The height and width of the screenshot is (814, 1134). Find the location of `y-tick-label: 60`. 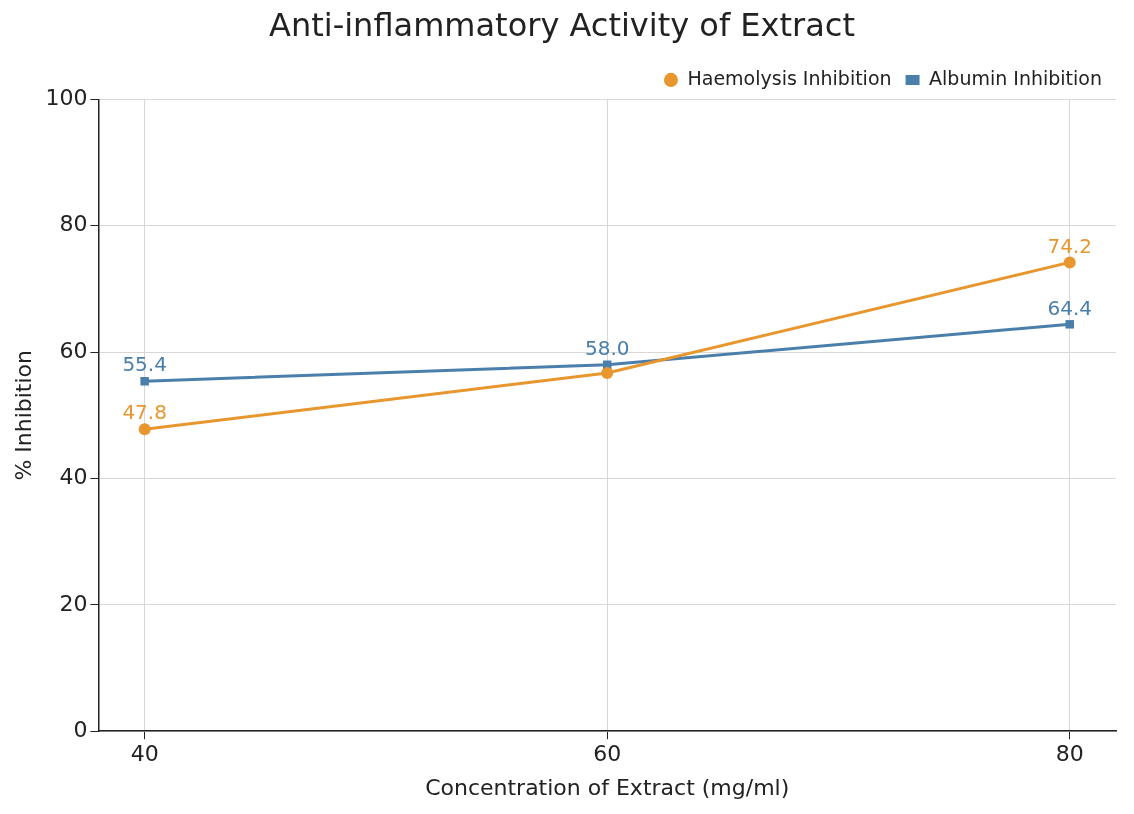

y-tick-label: 60 is located at coordinates (73, 350).